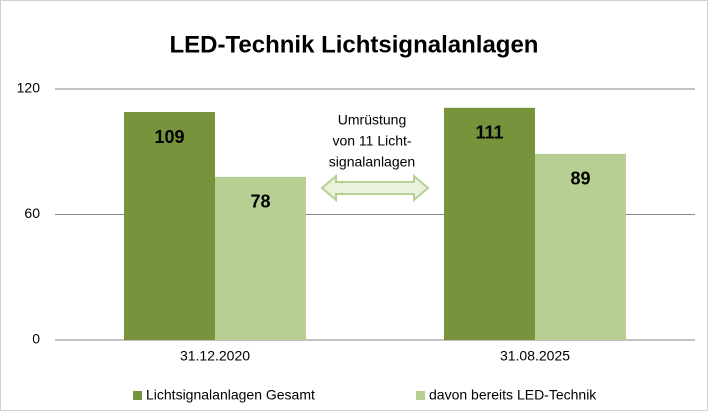  I want to click on annotation: Umrüstung, so click(372, 120).